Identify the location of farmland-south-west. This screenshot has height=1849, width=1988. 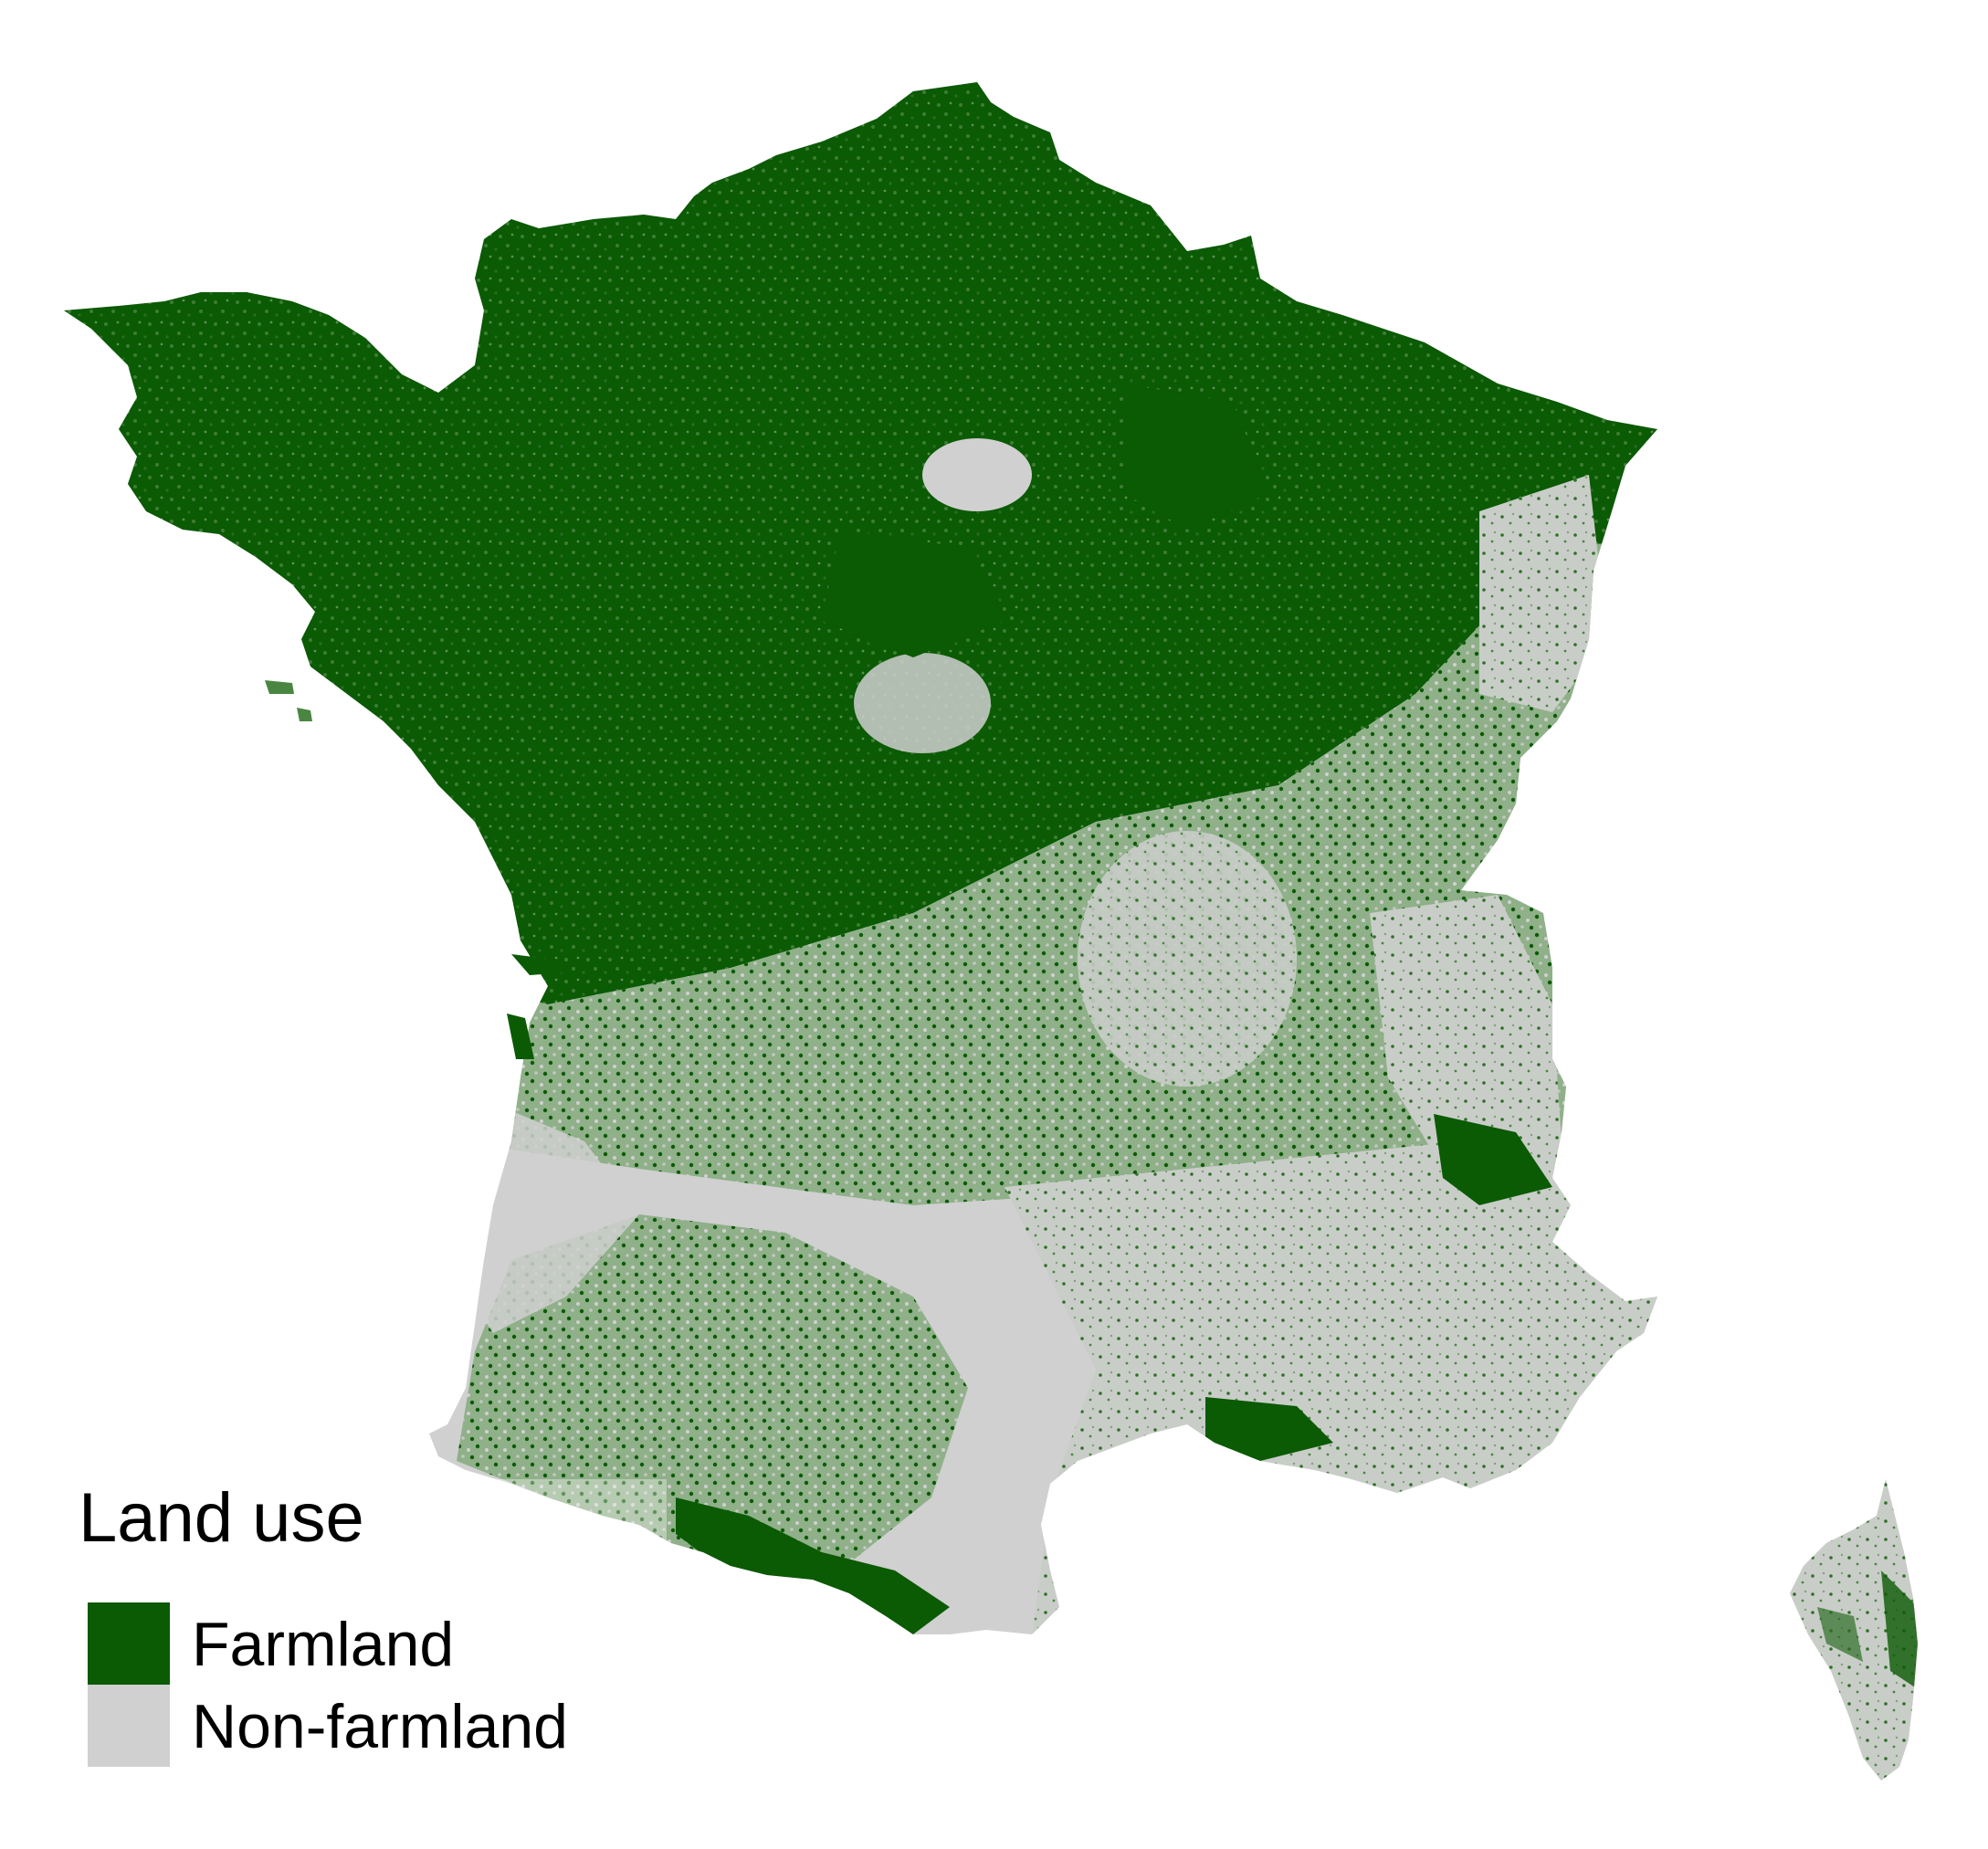
(712, 1392).